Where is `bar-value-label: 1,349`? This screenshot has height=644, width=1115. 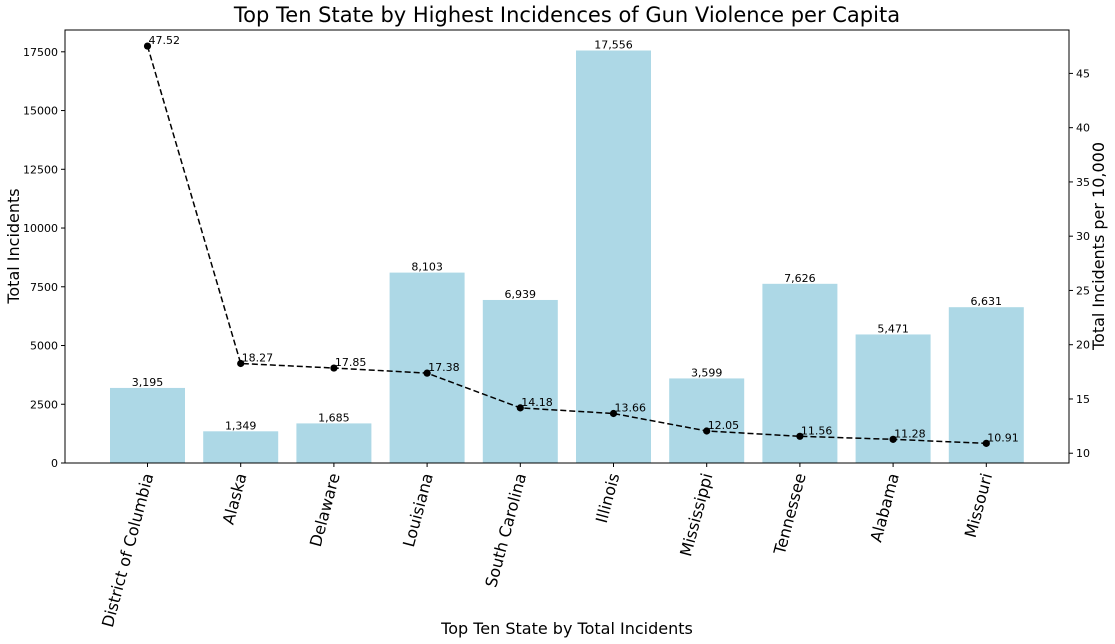 bar-value-label: 1,349 is located at coordinates (241, 425).